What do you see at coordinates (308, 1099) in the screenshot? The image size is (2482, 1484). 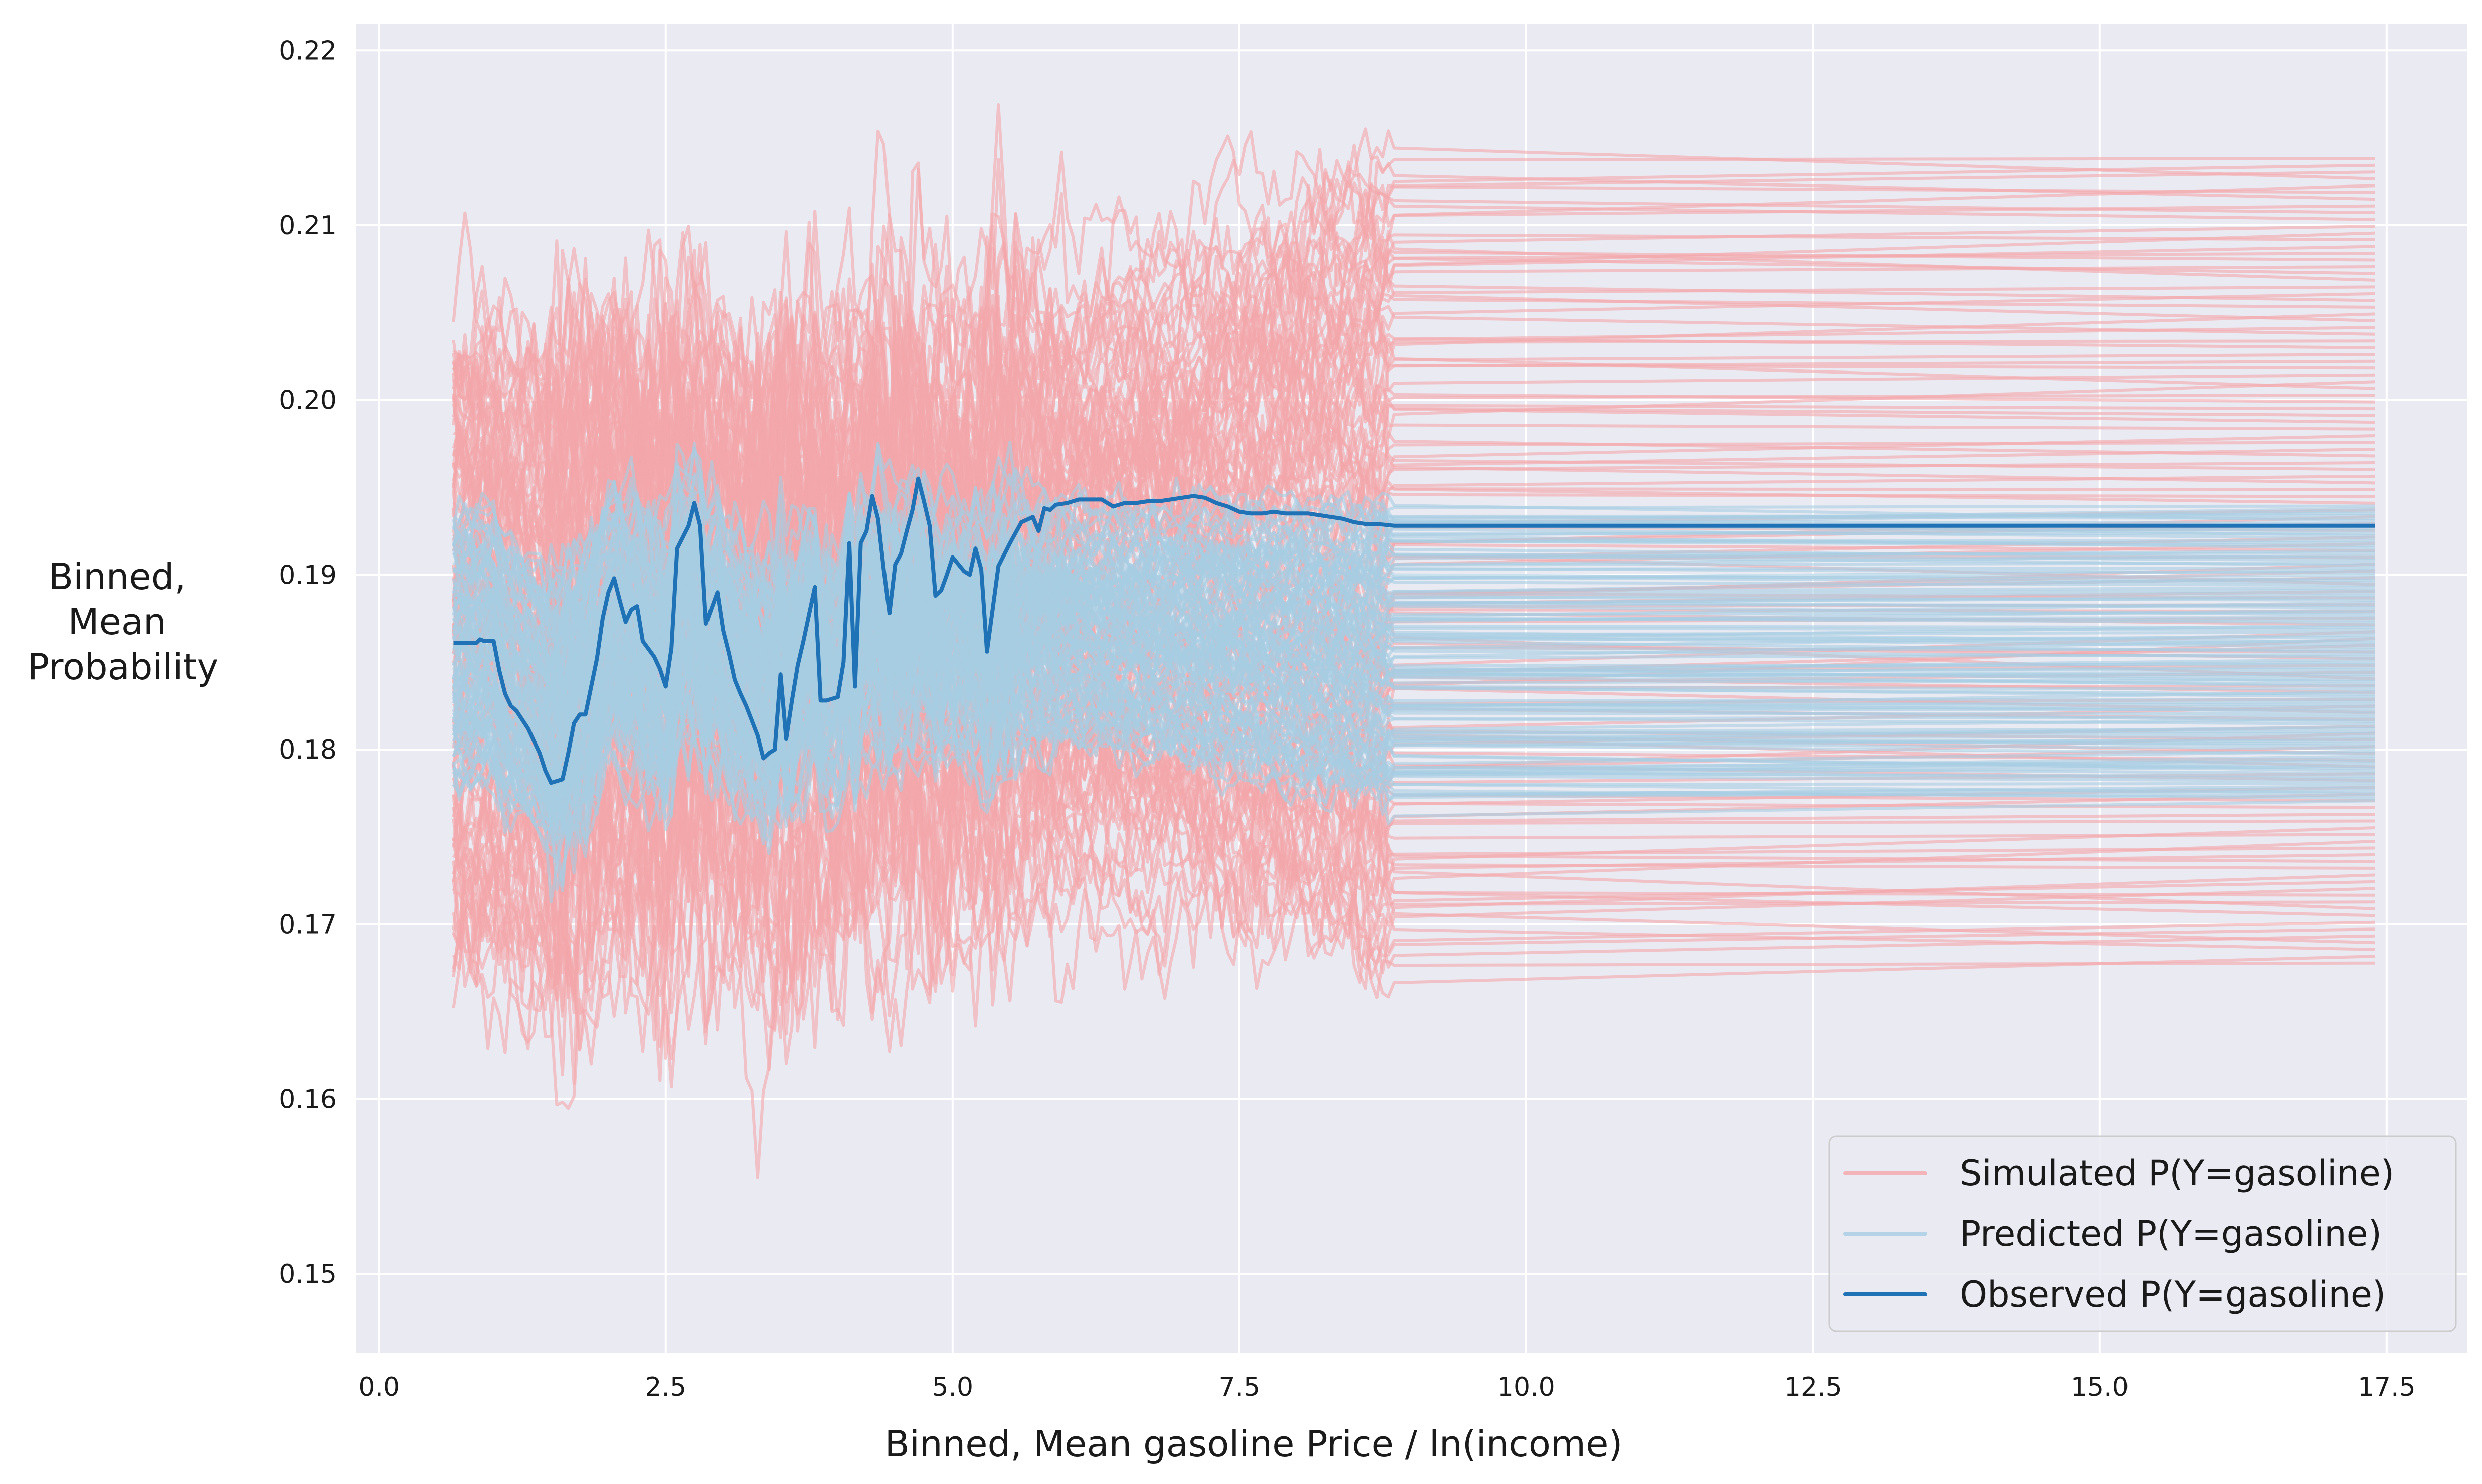 I see `y-tick-label: 0.16` at bounding box center [308, 1099].